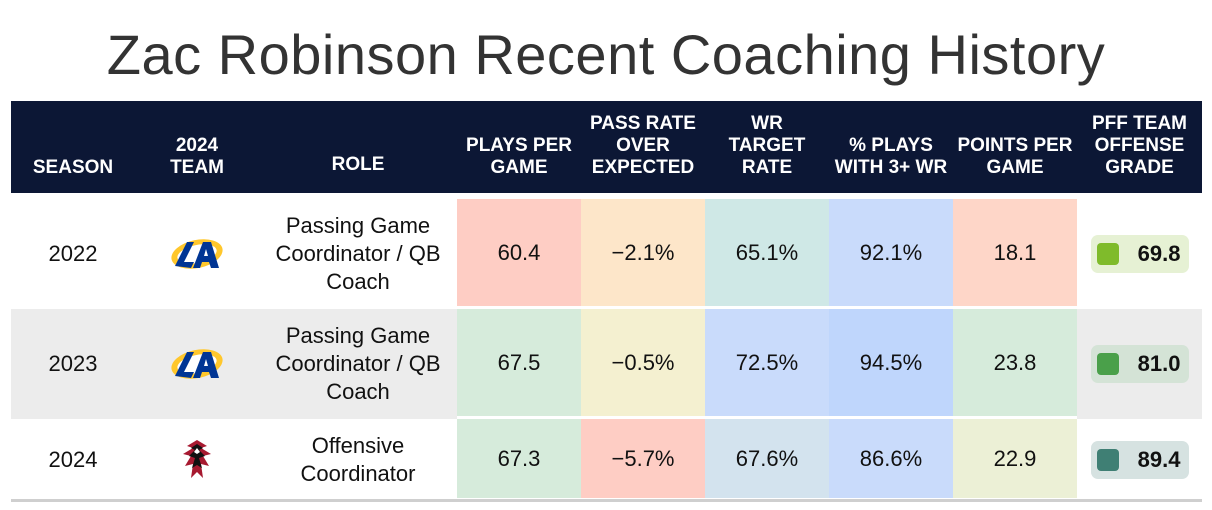 The image size is (1212, 510). I want to click on season-cell: 2022, so click(73, 253).